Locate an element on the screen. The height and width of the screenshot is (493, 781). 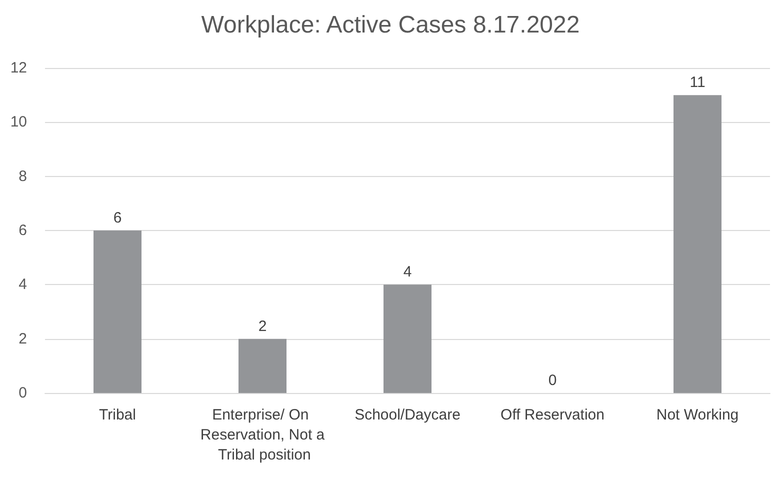
y-tick-label: 6 is located at coordinates (22, 230).